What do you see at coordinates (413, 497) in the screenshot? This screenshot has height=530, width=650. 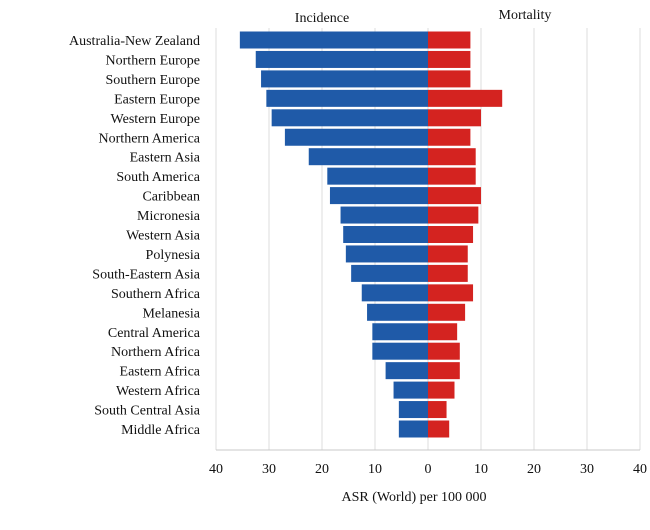 I see `x-axis-title: ASR (World) per 100 000` at bounding box center [413, 497].